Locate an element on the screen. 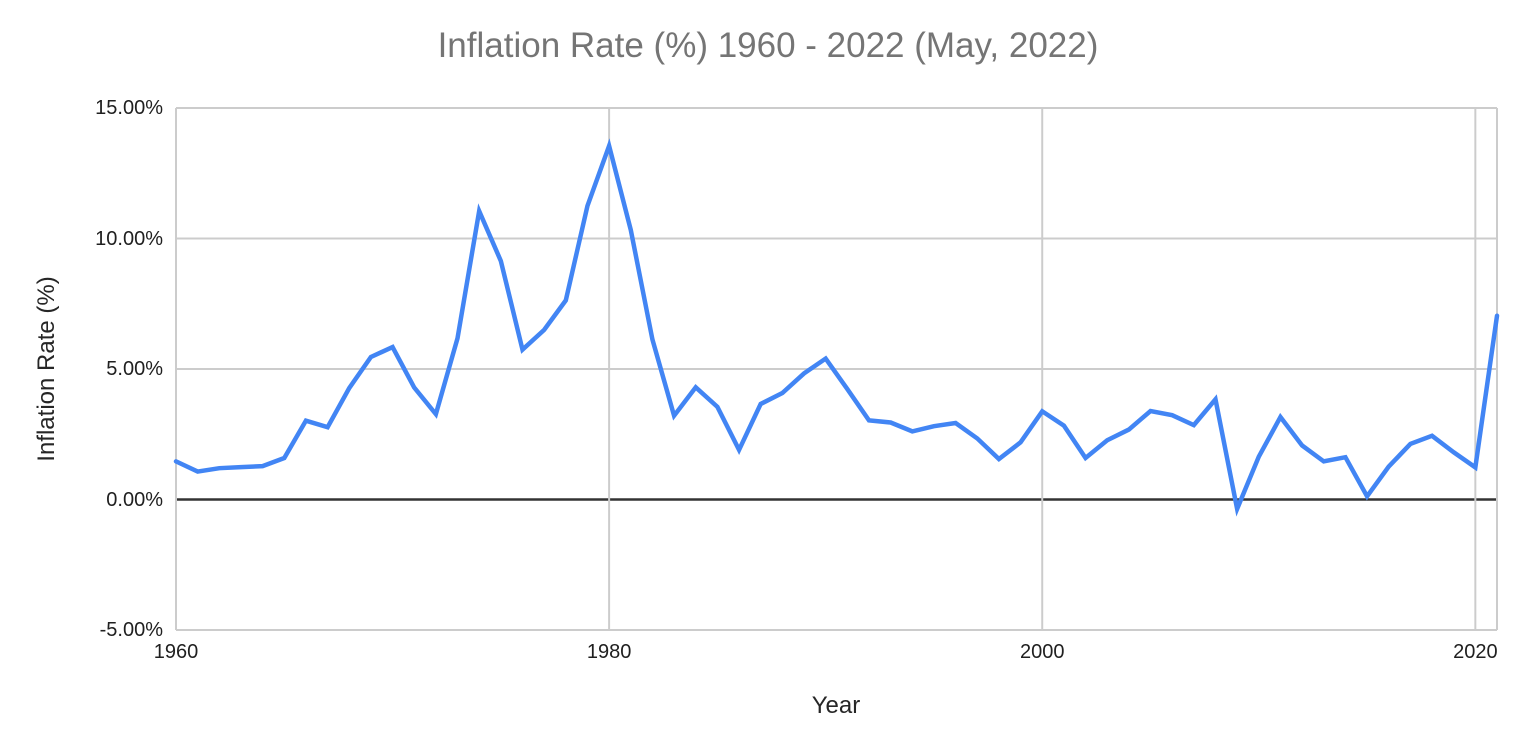  y-axis-tick-label: 15.00% is located at coordinates (129, 108).